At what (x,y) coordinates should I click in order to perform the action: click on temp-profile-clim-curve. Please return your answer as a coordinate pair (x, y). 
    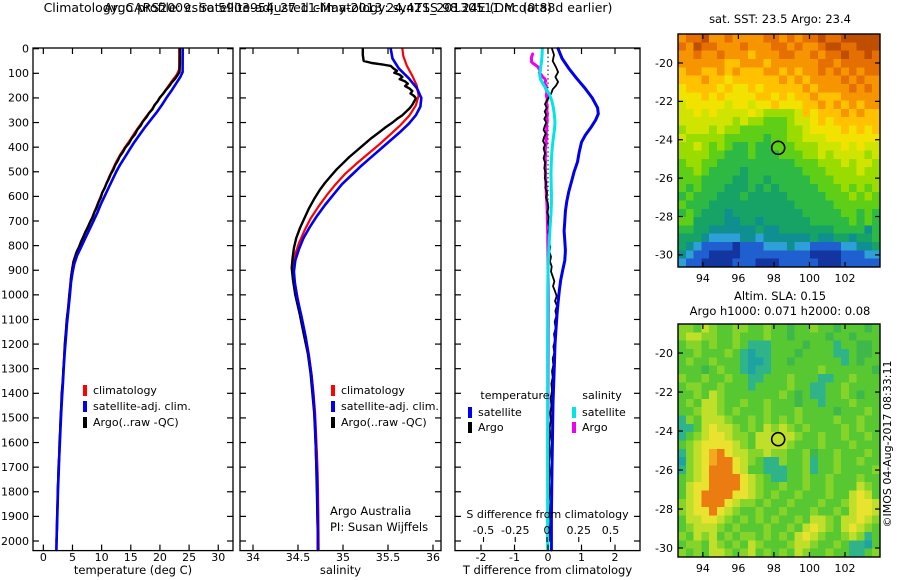
    Looking at the image, I should click on (118, 299).